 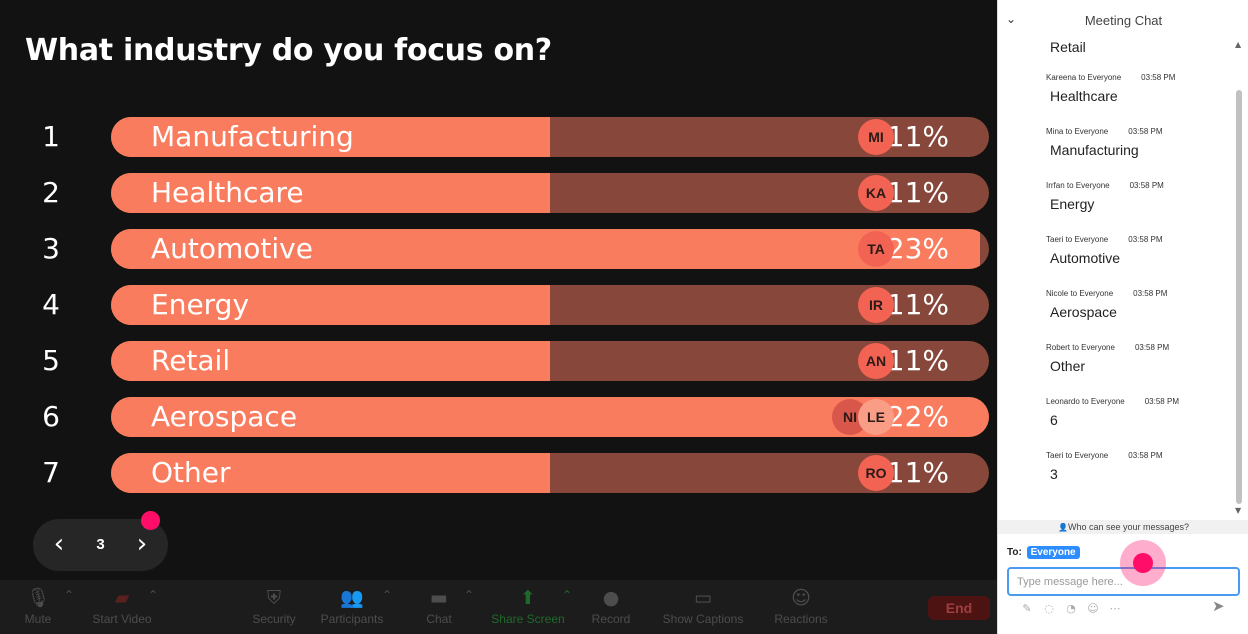 I want to click on result-bar-track: Other 11% RO, so click(x=550, y=473).